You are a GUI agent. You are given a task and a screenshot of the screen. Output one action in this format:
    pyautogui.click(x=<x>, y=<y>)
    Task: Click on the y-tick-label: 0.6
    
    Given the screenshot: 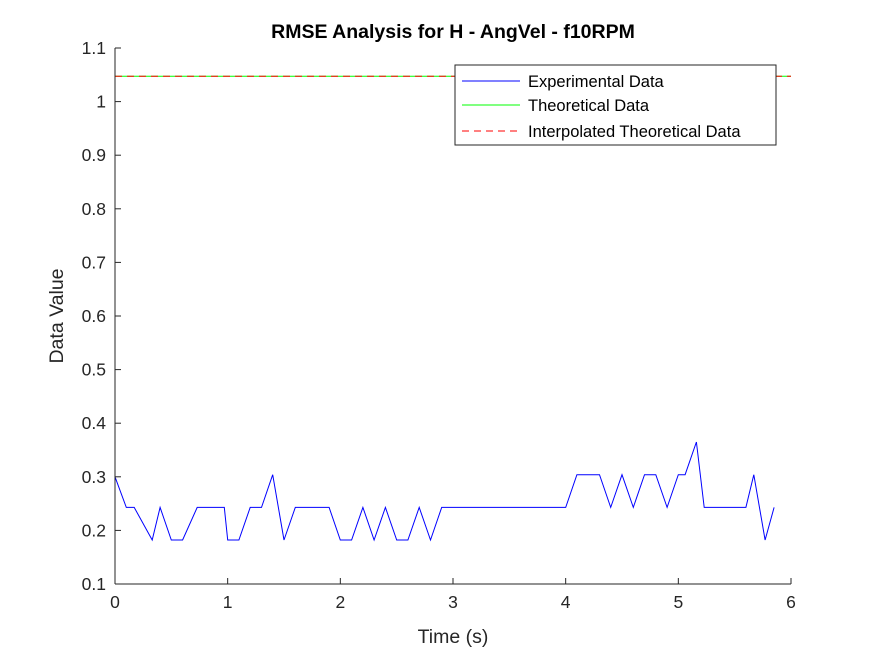 What is the action you would take?
    pyautogui.click(x=94, y=316)
    